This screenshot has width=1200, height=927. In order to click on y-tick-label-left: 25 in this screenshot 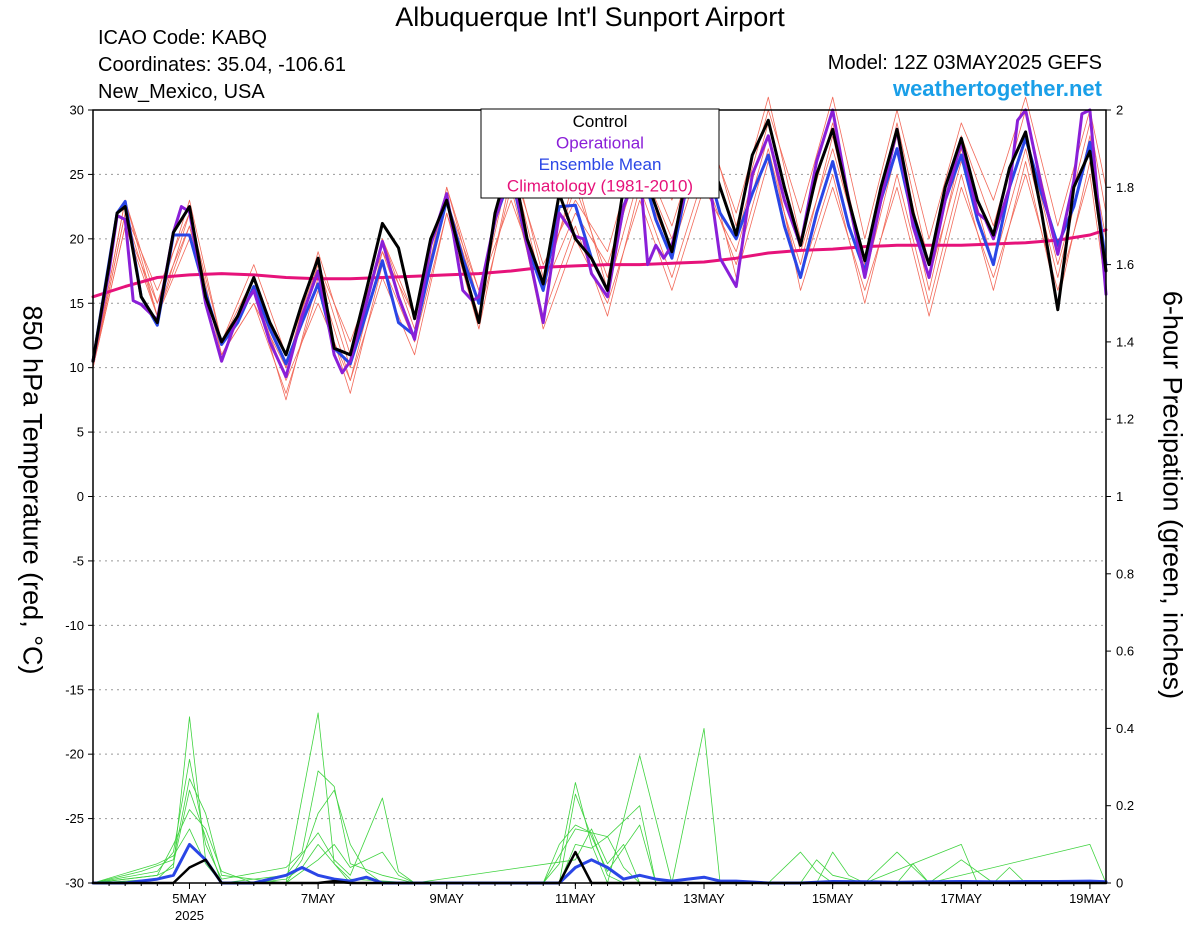, I will do `click(77, 174)`.